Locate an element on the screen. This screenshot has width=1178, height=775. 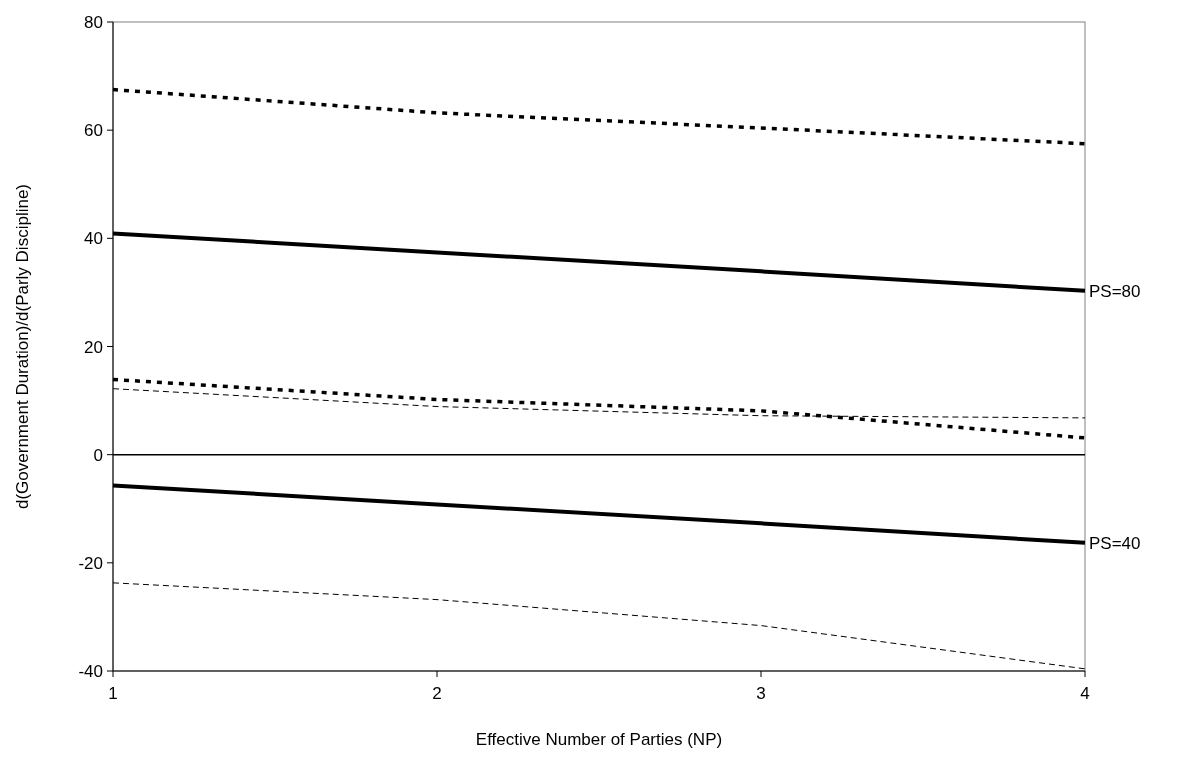
y-tick-label: 80 is located at coordinates (93, 22).